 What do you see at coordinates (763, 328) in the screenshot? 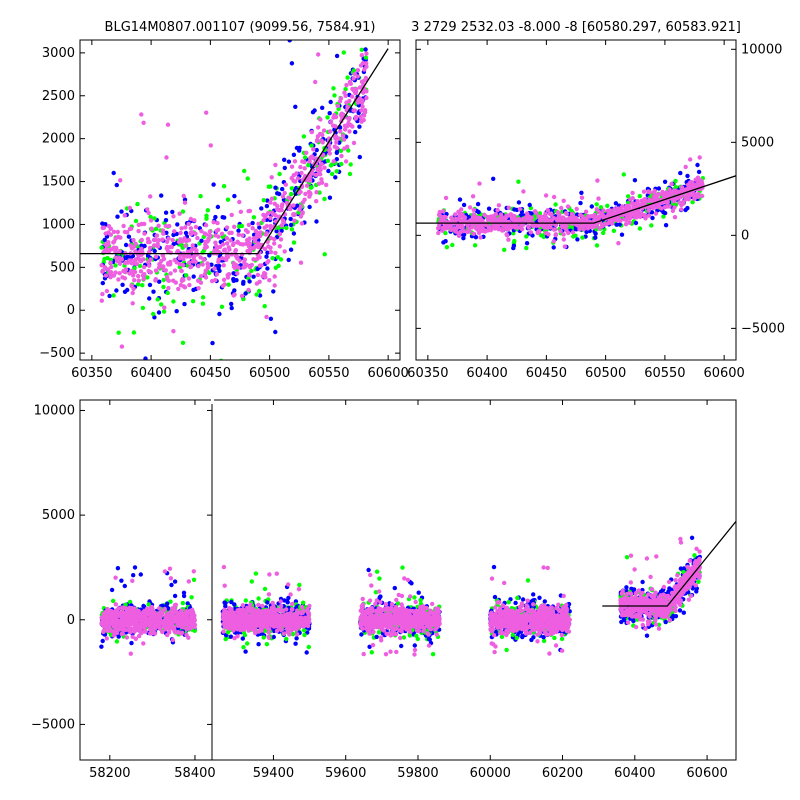
I see `tr-y-tick-label: −5000` at bounding box center [763, 328].